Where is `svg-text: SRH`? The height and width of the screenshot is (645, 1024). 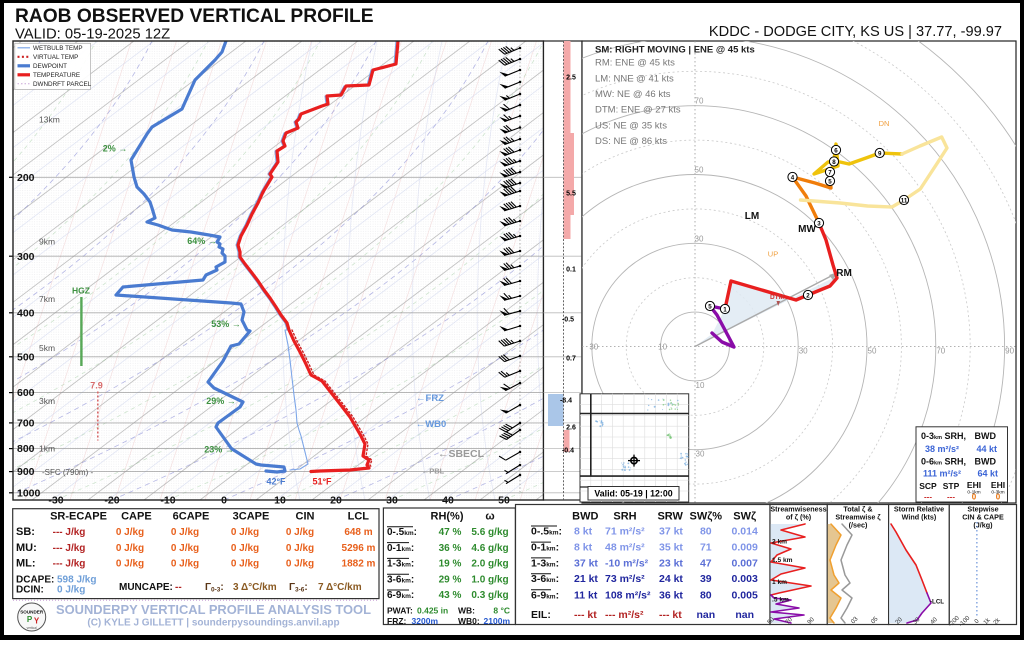
svg-text: SRH is located at coordinates (624, 517).